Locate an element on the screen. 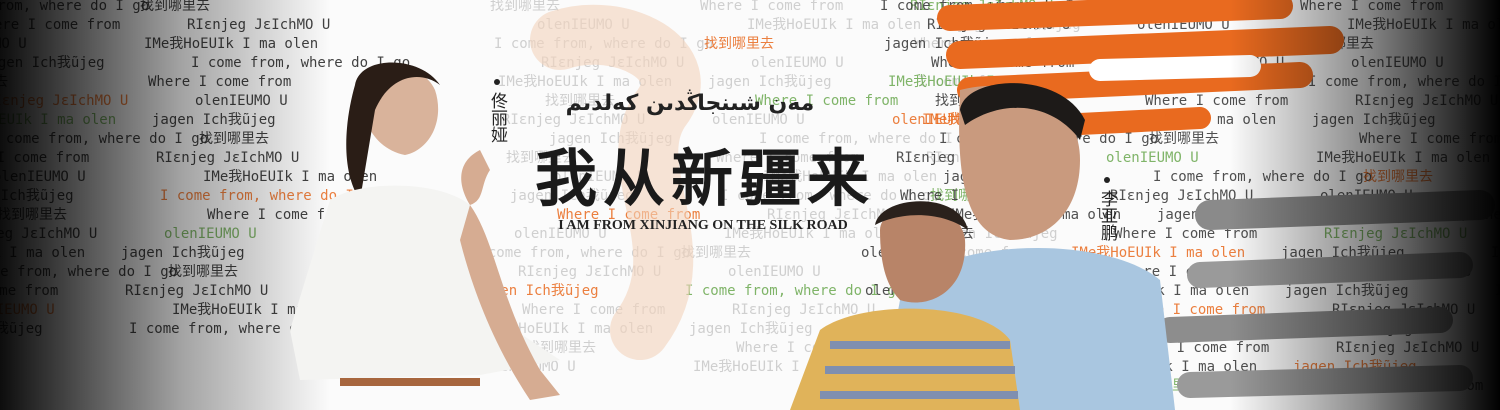 This screenshot has width=1500, height=410. subtitle: I AM FROM XINJIANG ON THE SILK ROAD is located at coordinates (703, 225).